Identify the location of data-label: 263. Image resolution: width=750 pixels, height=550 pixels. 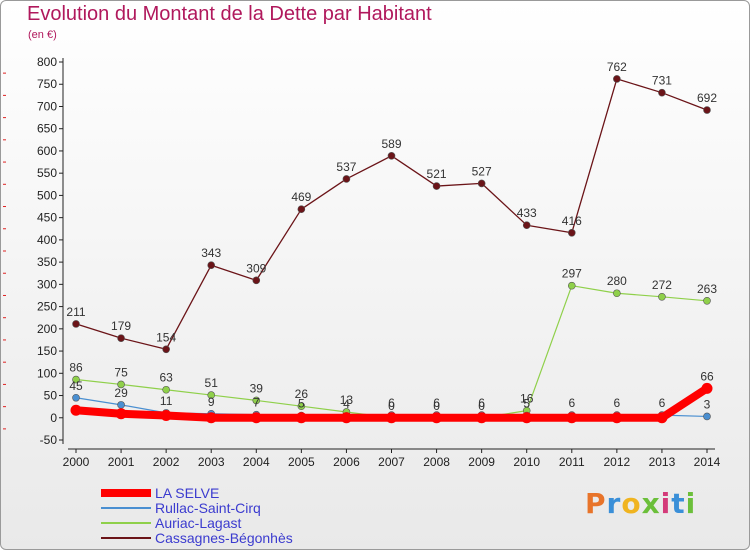
(707, 289).